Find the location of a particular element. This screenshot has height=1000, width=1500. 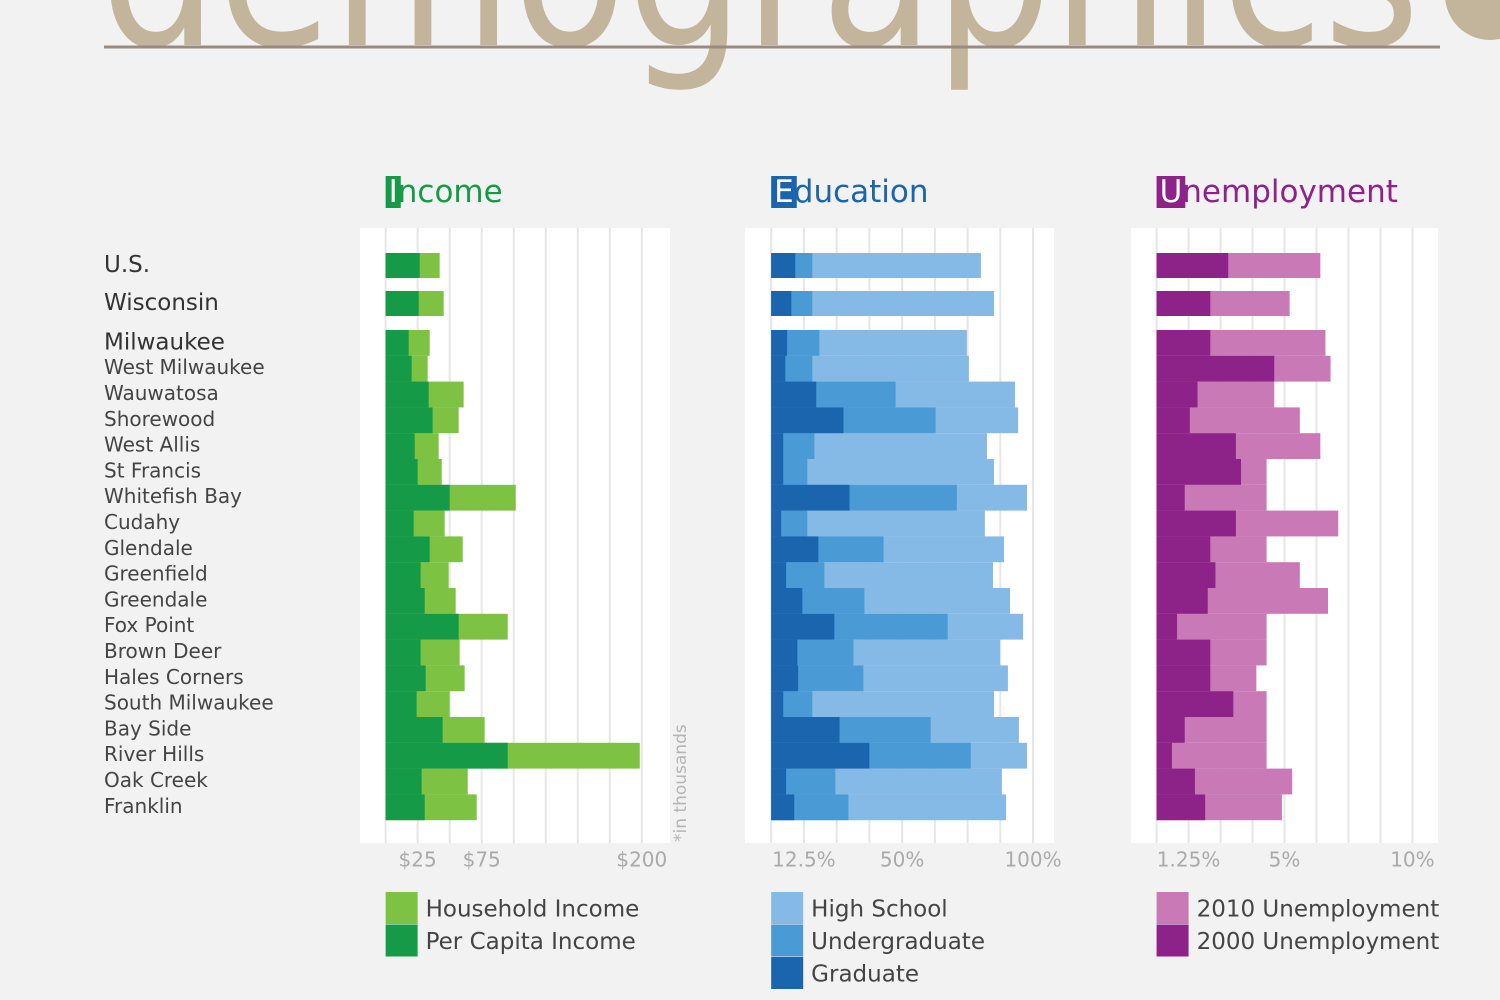

x-tick-label: 100% is located at coordinates (1032, 860).